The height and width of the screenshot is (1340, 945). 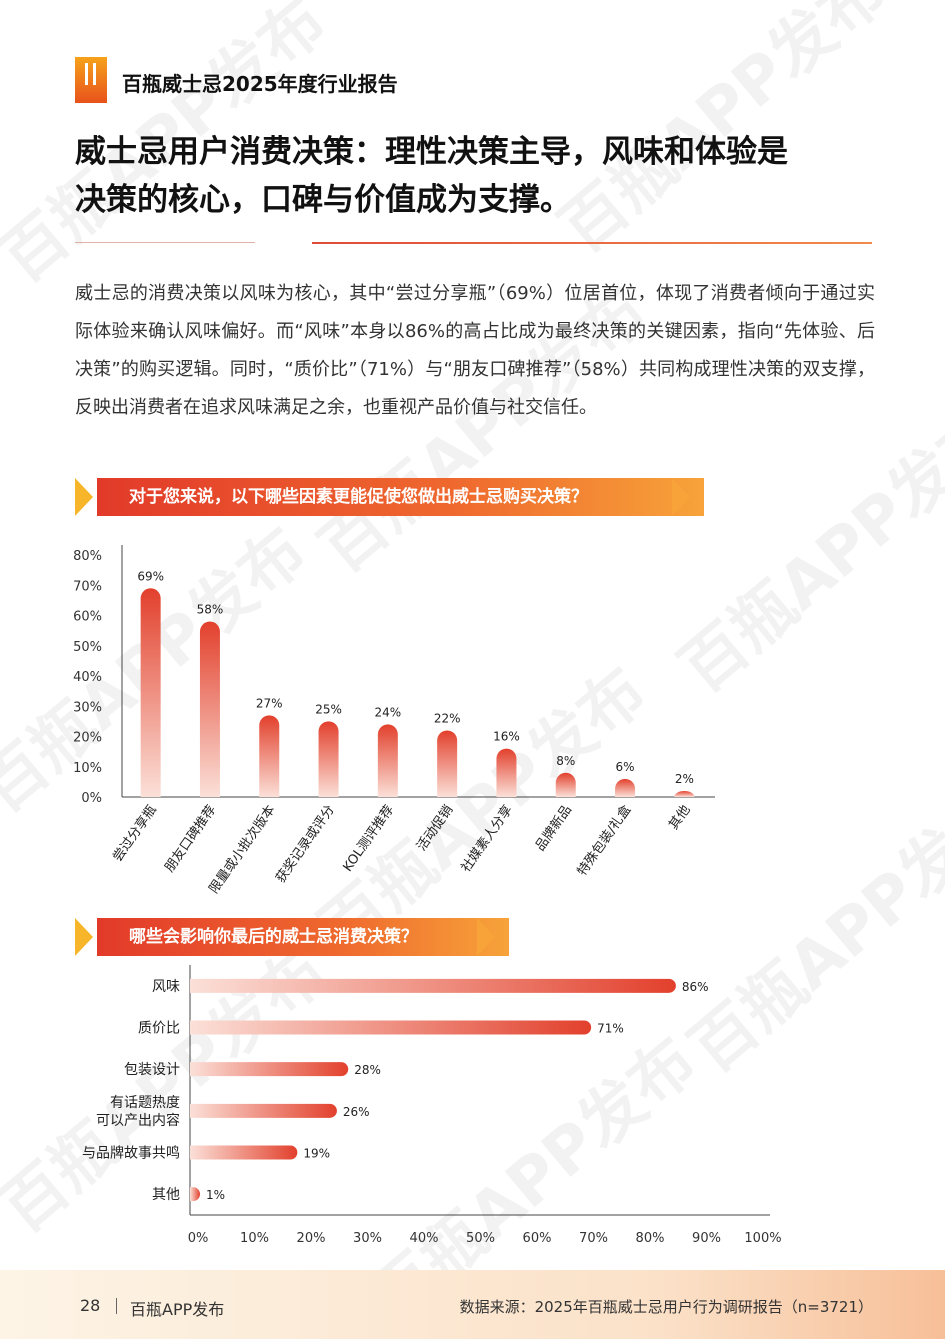 I want to click on x-tick-label: 60%, so click(x=537, y=1238).